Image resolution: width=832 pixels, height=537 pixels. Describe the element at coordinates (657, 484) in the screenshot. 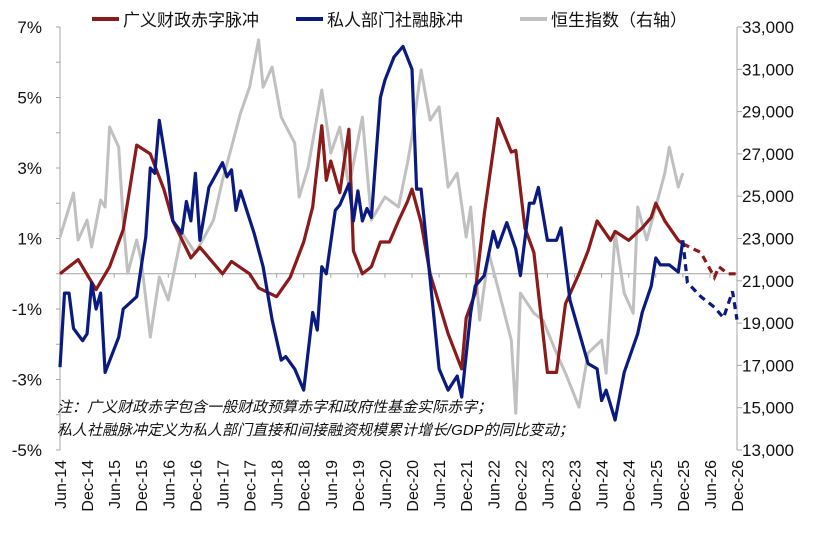

I see `x-axis-tick-label: Jun-25` at that location.